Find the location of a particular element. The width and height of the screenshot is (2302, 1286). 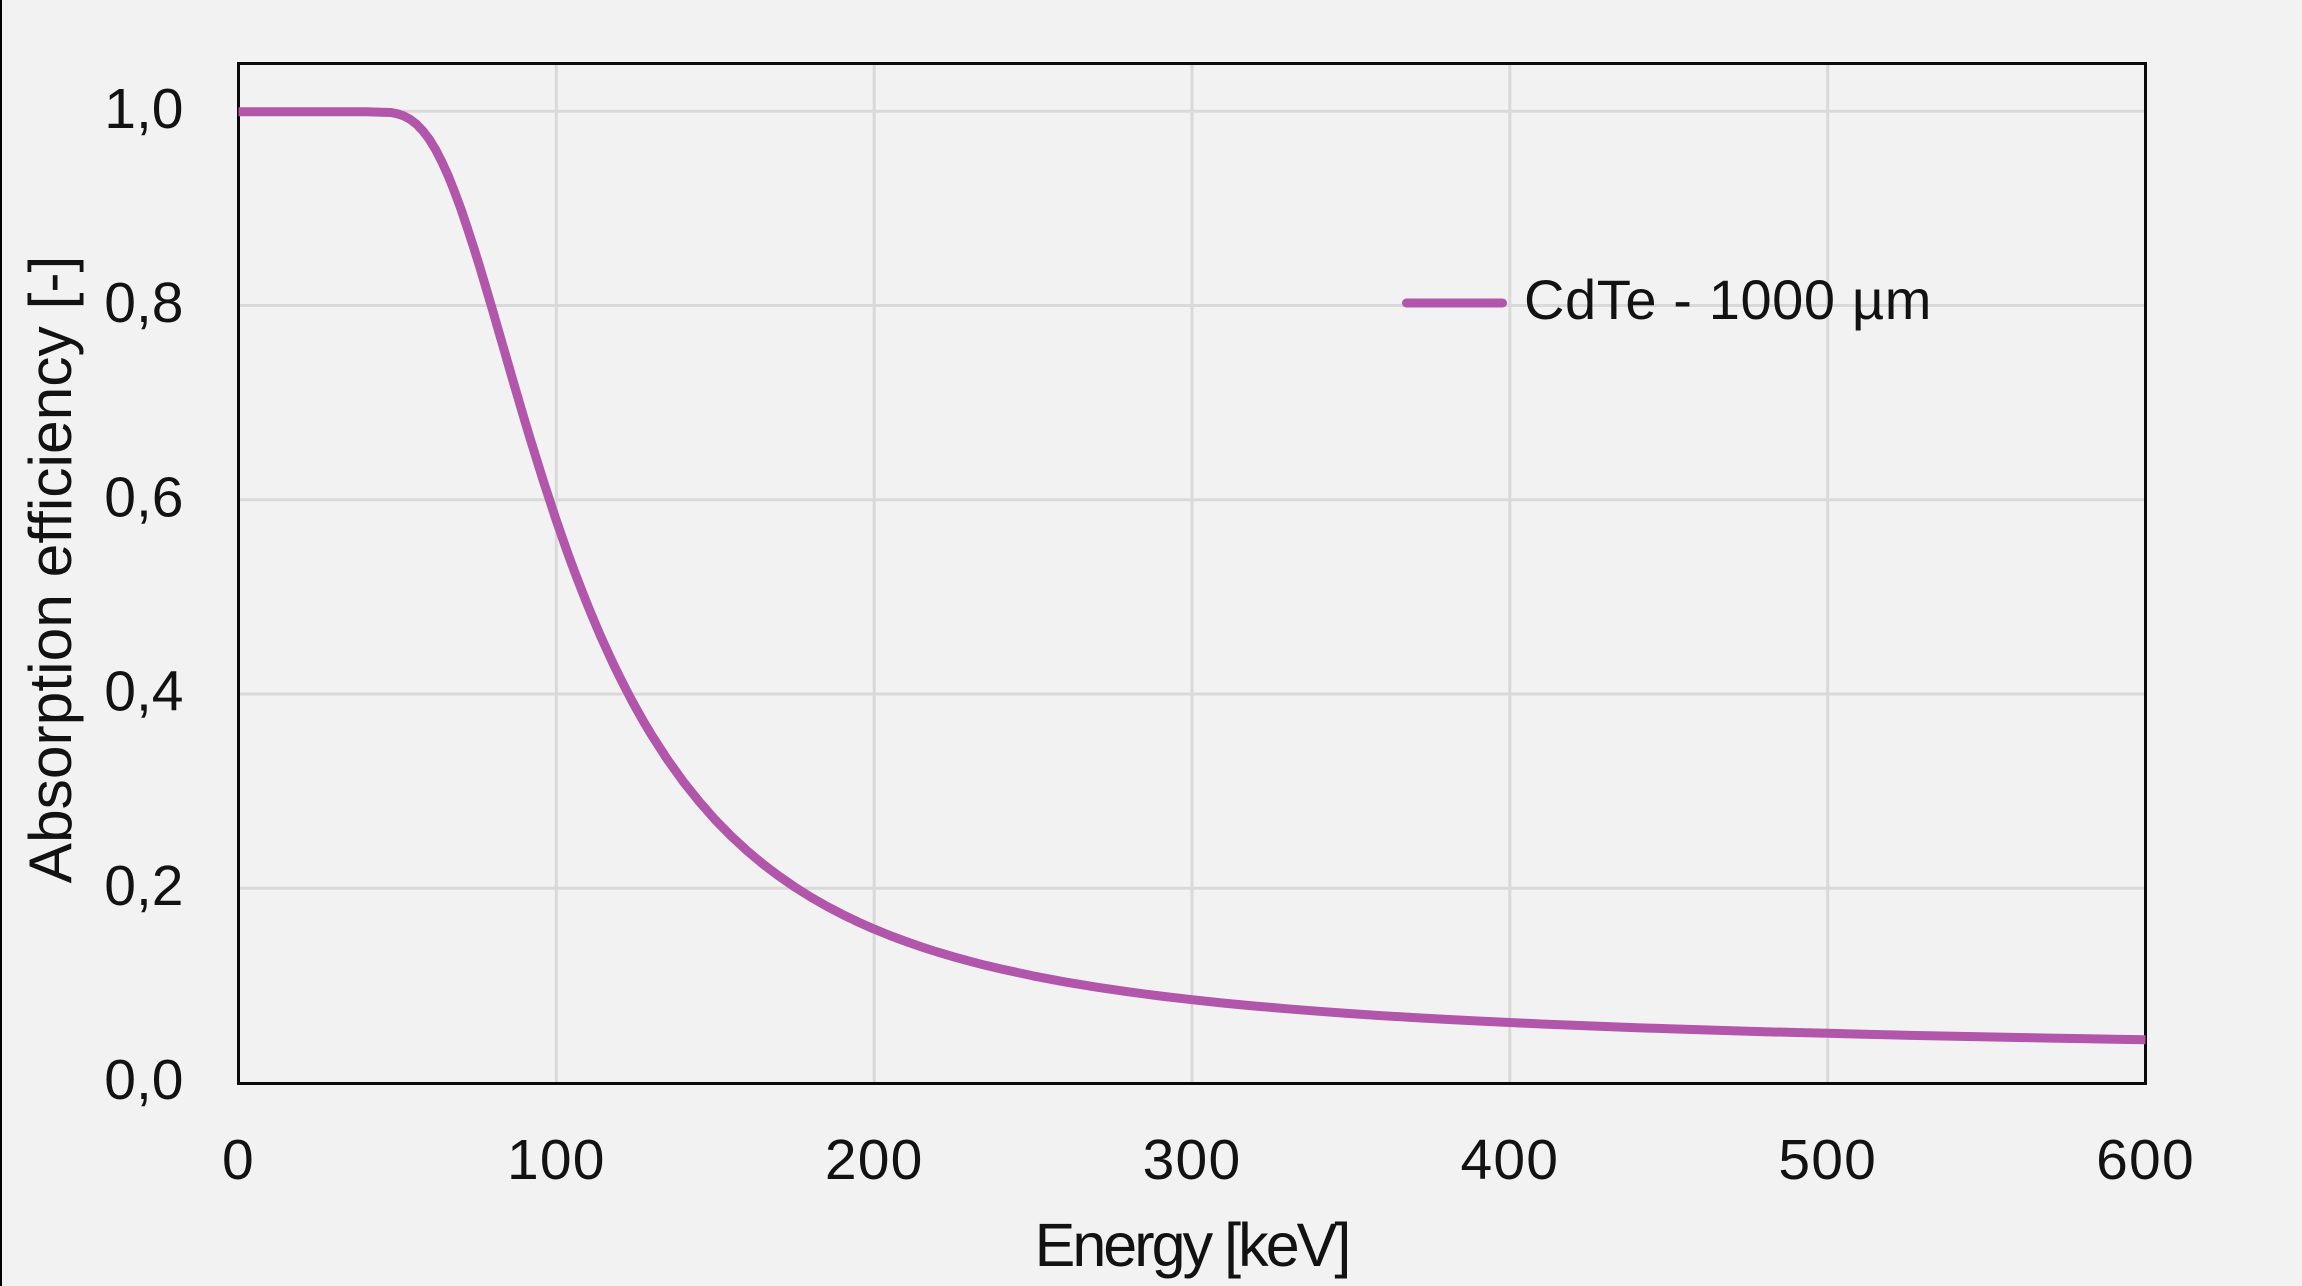

svg-text: Energy [keV] is located at coordinates (1192, 1245).